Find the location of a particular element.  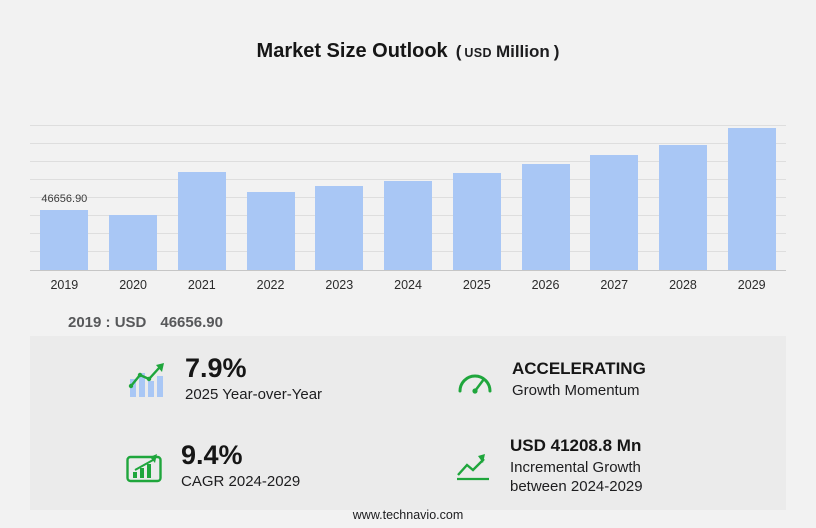

title-unit-usd: USD is located at coordinates (478, 53).